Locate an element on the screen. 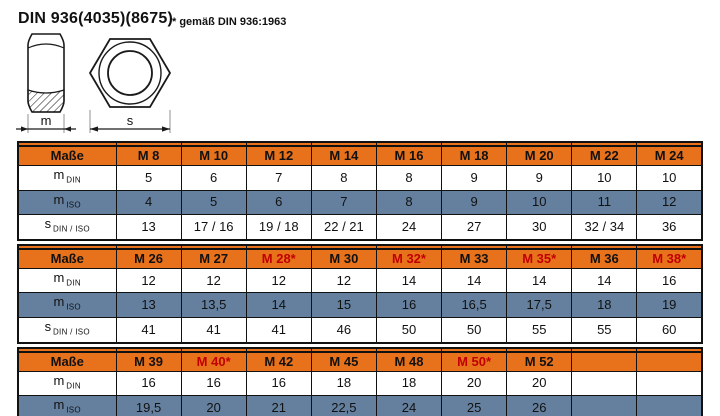 This screenshot has height=416, width=720. size-header: M 14 is located at coordinates (343, 155).